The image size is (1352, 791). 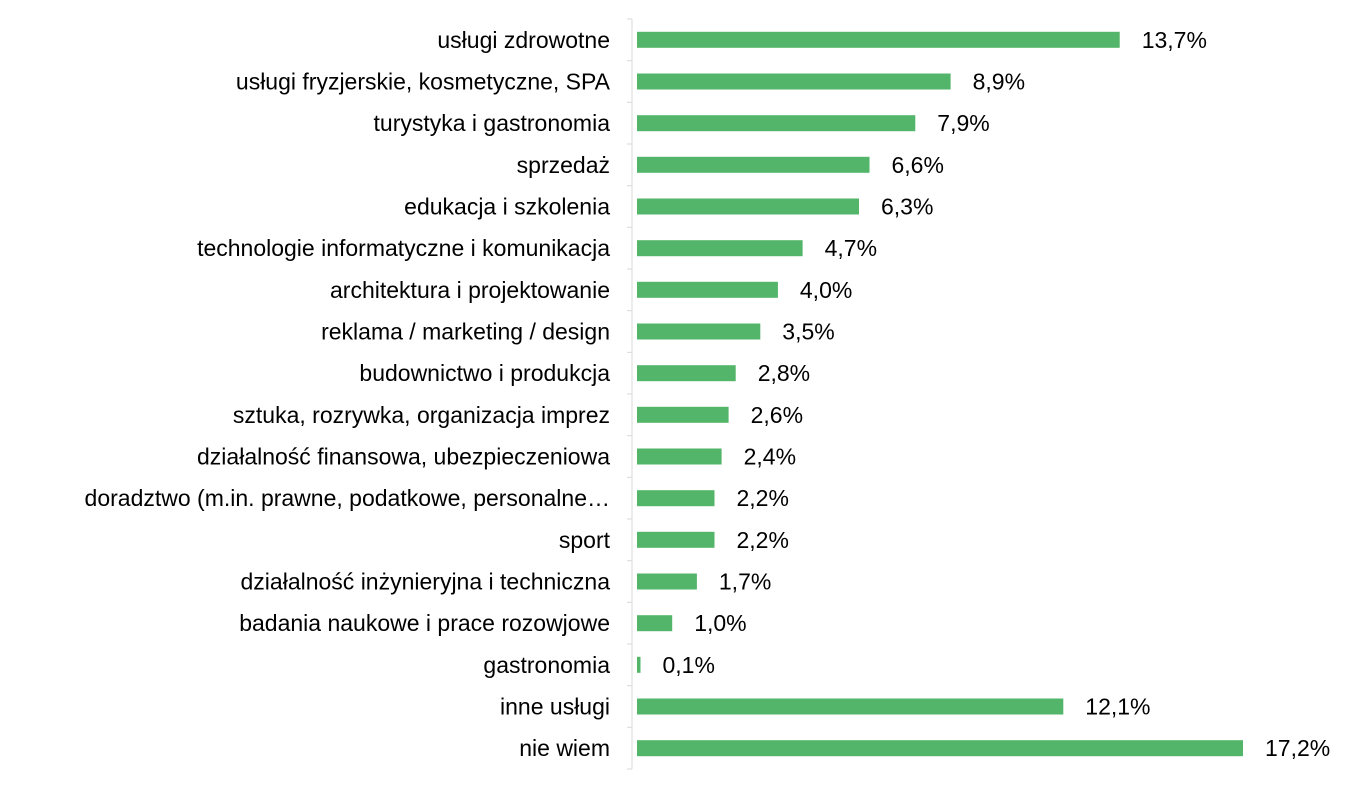 What do you see at coordinates (426, 582) in the screenshot?
I see `category-label: działalność inżynieryjna i techniczna` at bounding box center [426, 582].